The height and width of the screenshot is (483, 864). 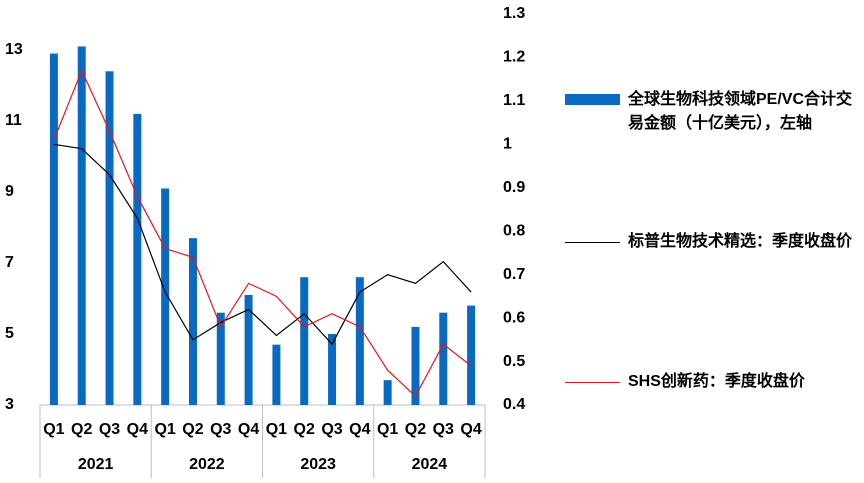 I want to click on y2-tick-label: 0.6, so click(x=514, y=317).